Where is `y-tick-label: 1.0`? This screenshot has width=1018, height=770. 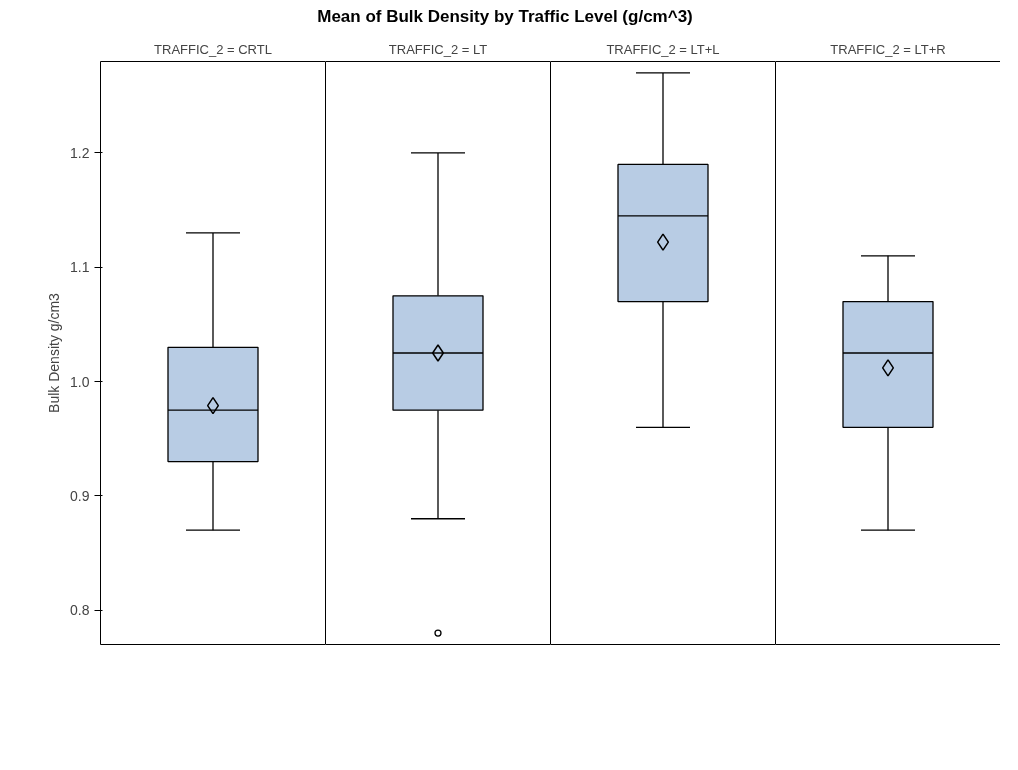
y-tick-label: 1.0 is located at coordinates (80, 381).